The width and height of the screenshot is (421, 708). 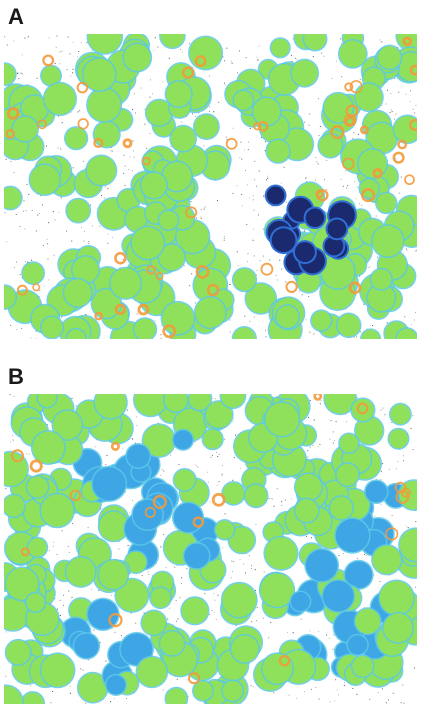 What do you see at coordinates (16, 376) in the screenshot?
I see `panel-label-b: B` at bounding box center [16, 376].